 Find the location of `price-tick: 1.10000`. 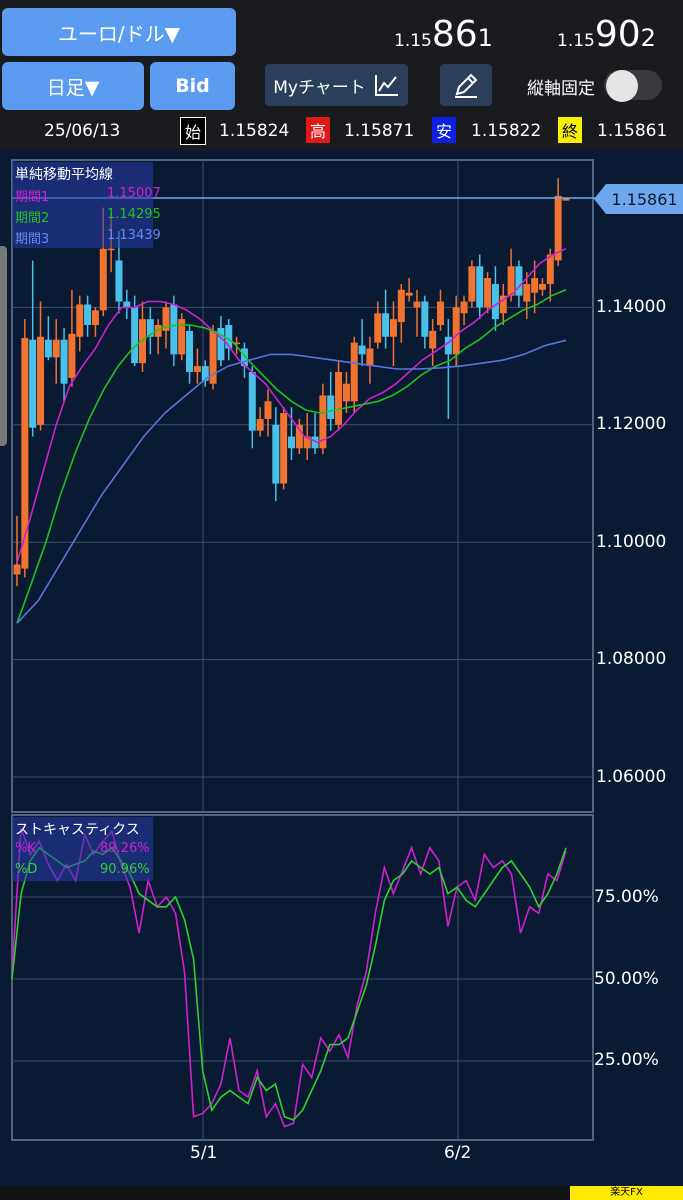

price-tick: 1.10000 is located at coordinates (631, 542).